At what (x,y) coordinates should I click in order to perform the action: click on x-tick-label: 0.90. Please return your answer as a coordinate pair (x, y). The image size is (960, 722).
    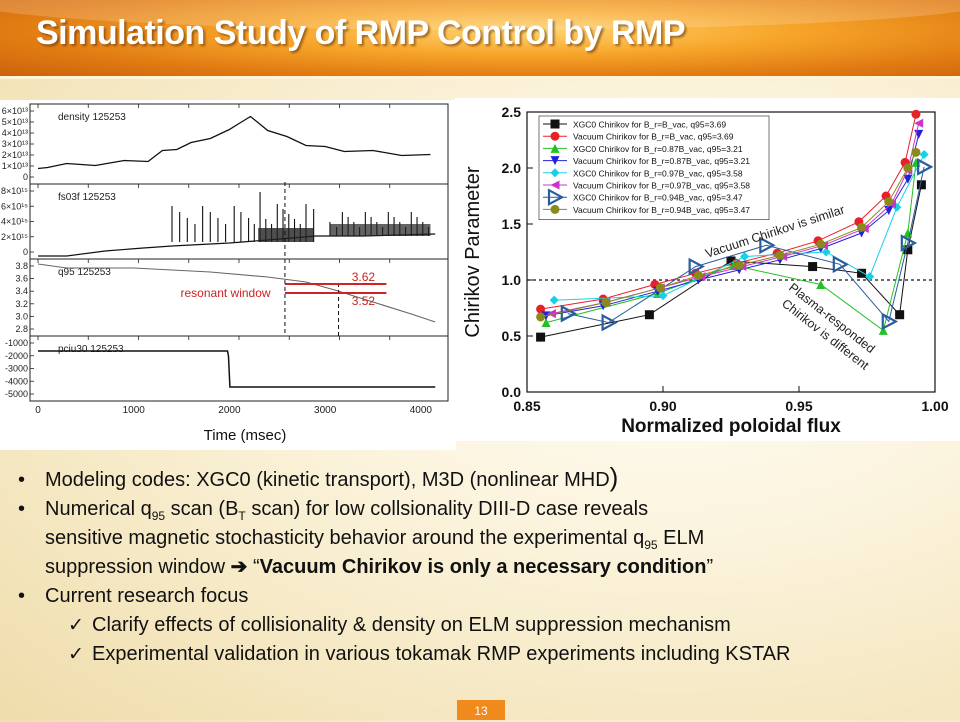
    Looking at the image, I should click on (662, 406).